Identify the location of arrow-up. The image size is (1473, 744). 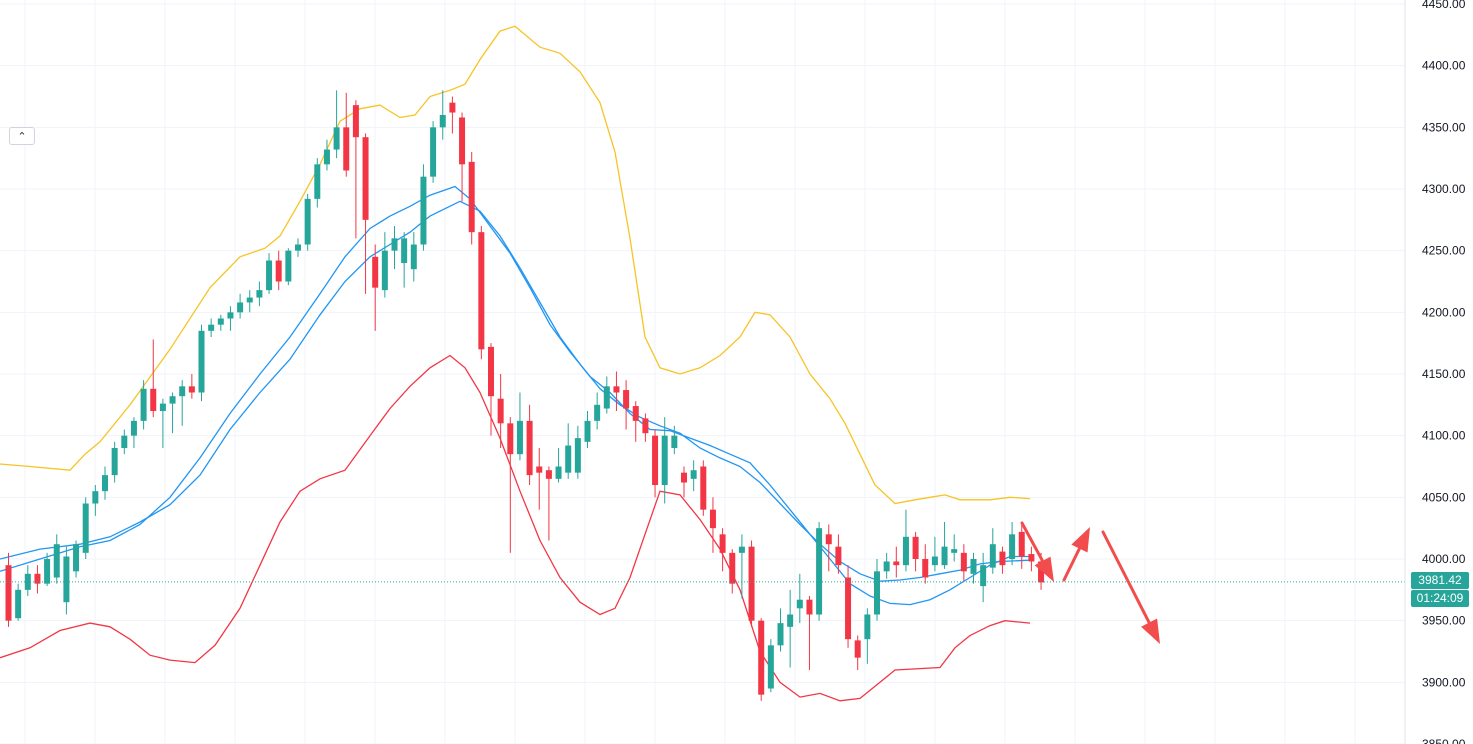
(1076, 554).